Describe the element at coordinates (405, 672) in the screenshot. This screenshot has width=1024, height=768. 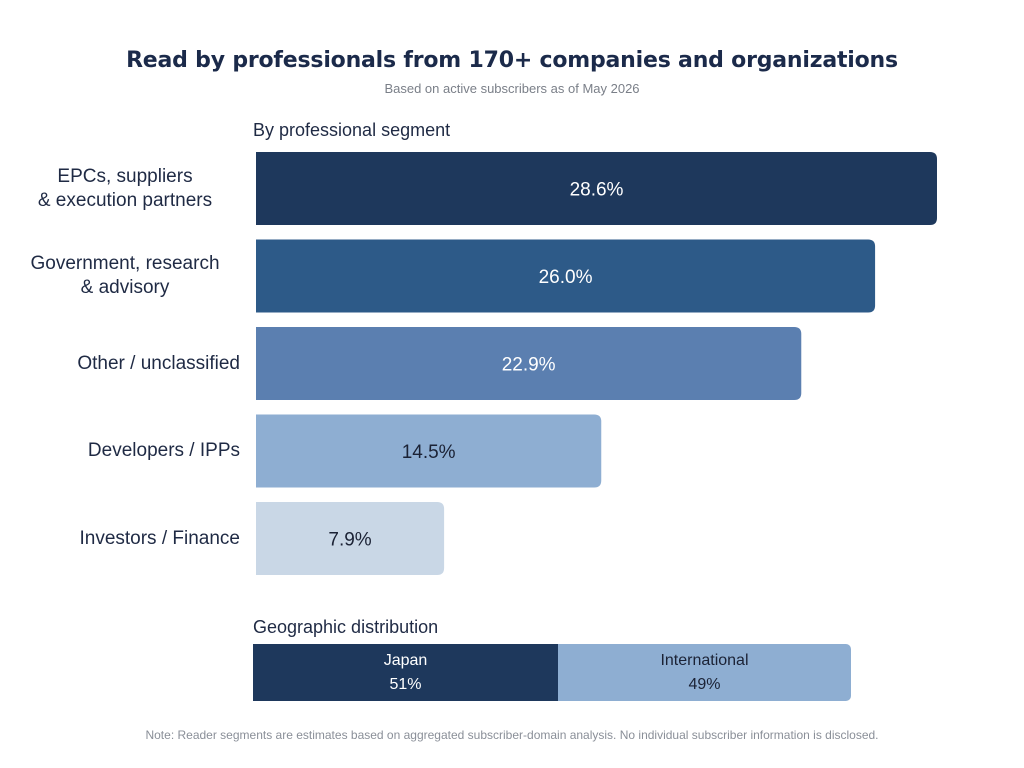
I see `geo-segment-japan: Japan 51%` at that location.